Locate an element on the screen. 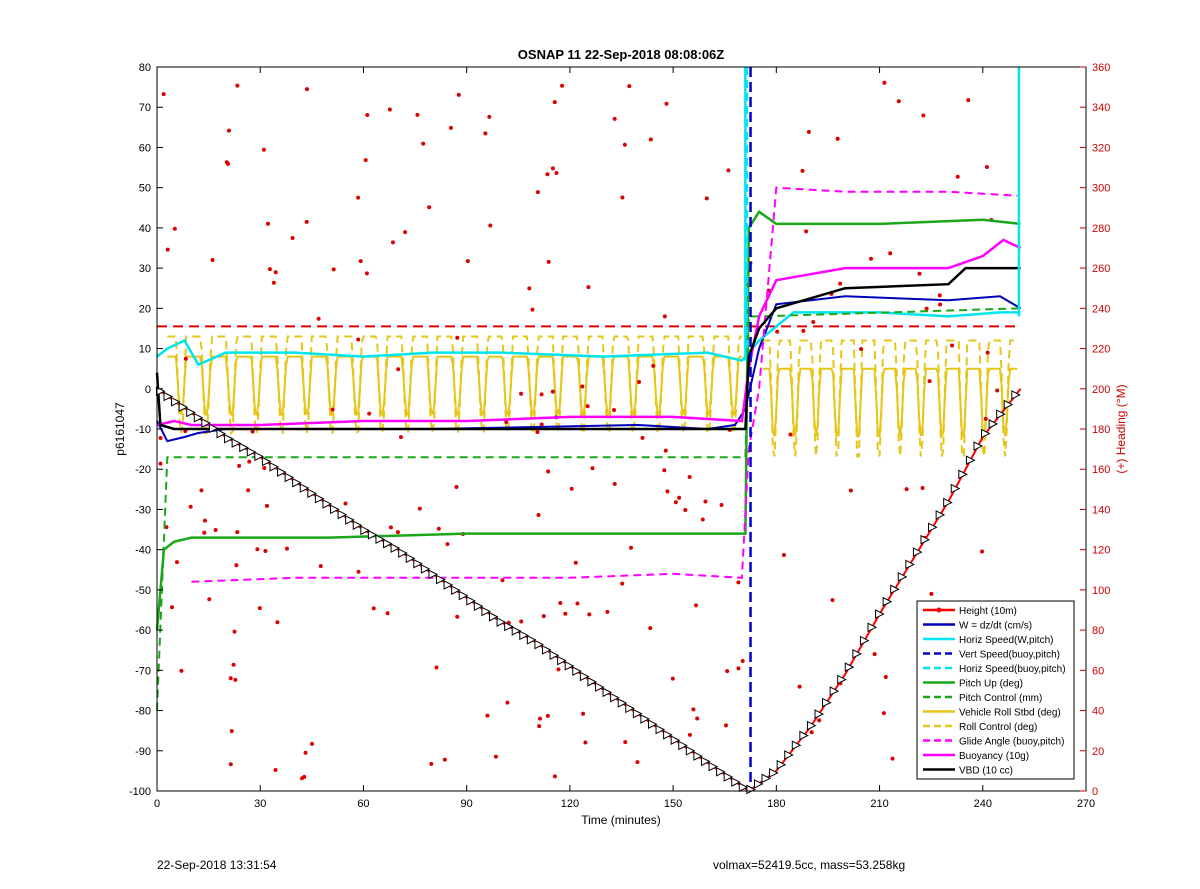 The image size is (1200, 889). y-right-tick-label: 280 is located at coordinates (1101, 229).